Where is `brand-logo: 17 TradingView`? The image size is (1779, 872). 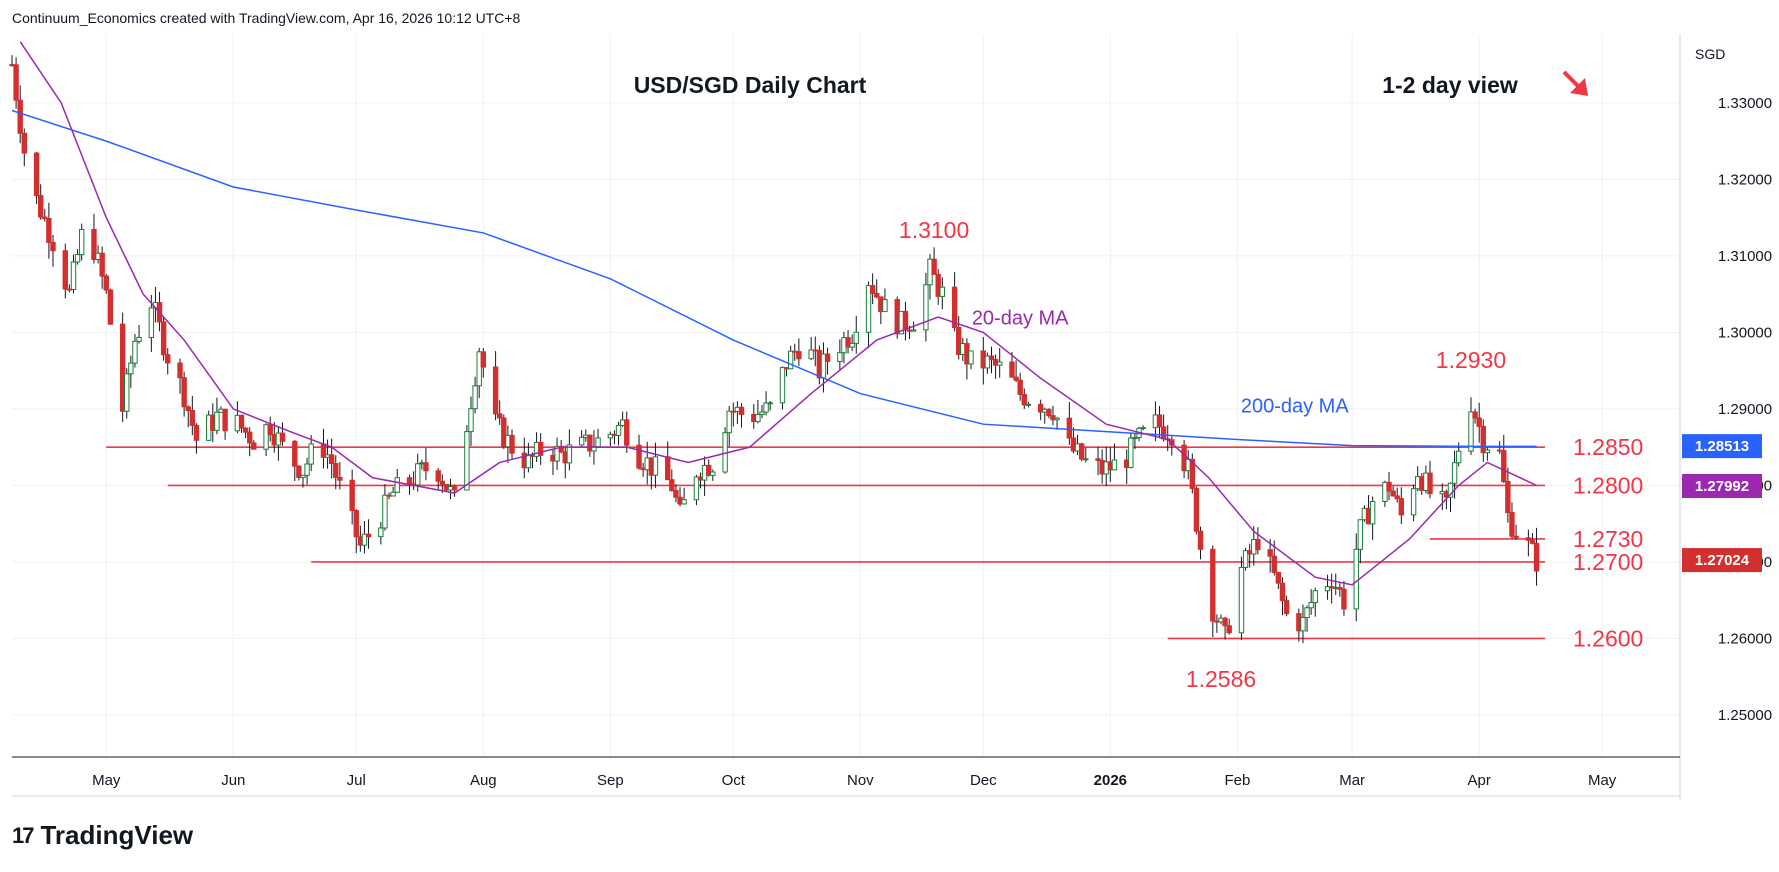 brand-logo: 17 TradingView is located at coordinates (102, 835).